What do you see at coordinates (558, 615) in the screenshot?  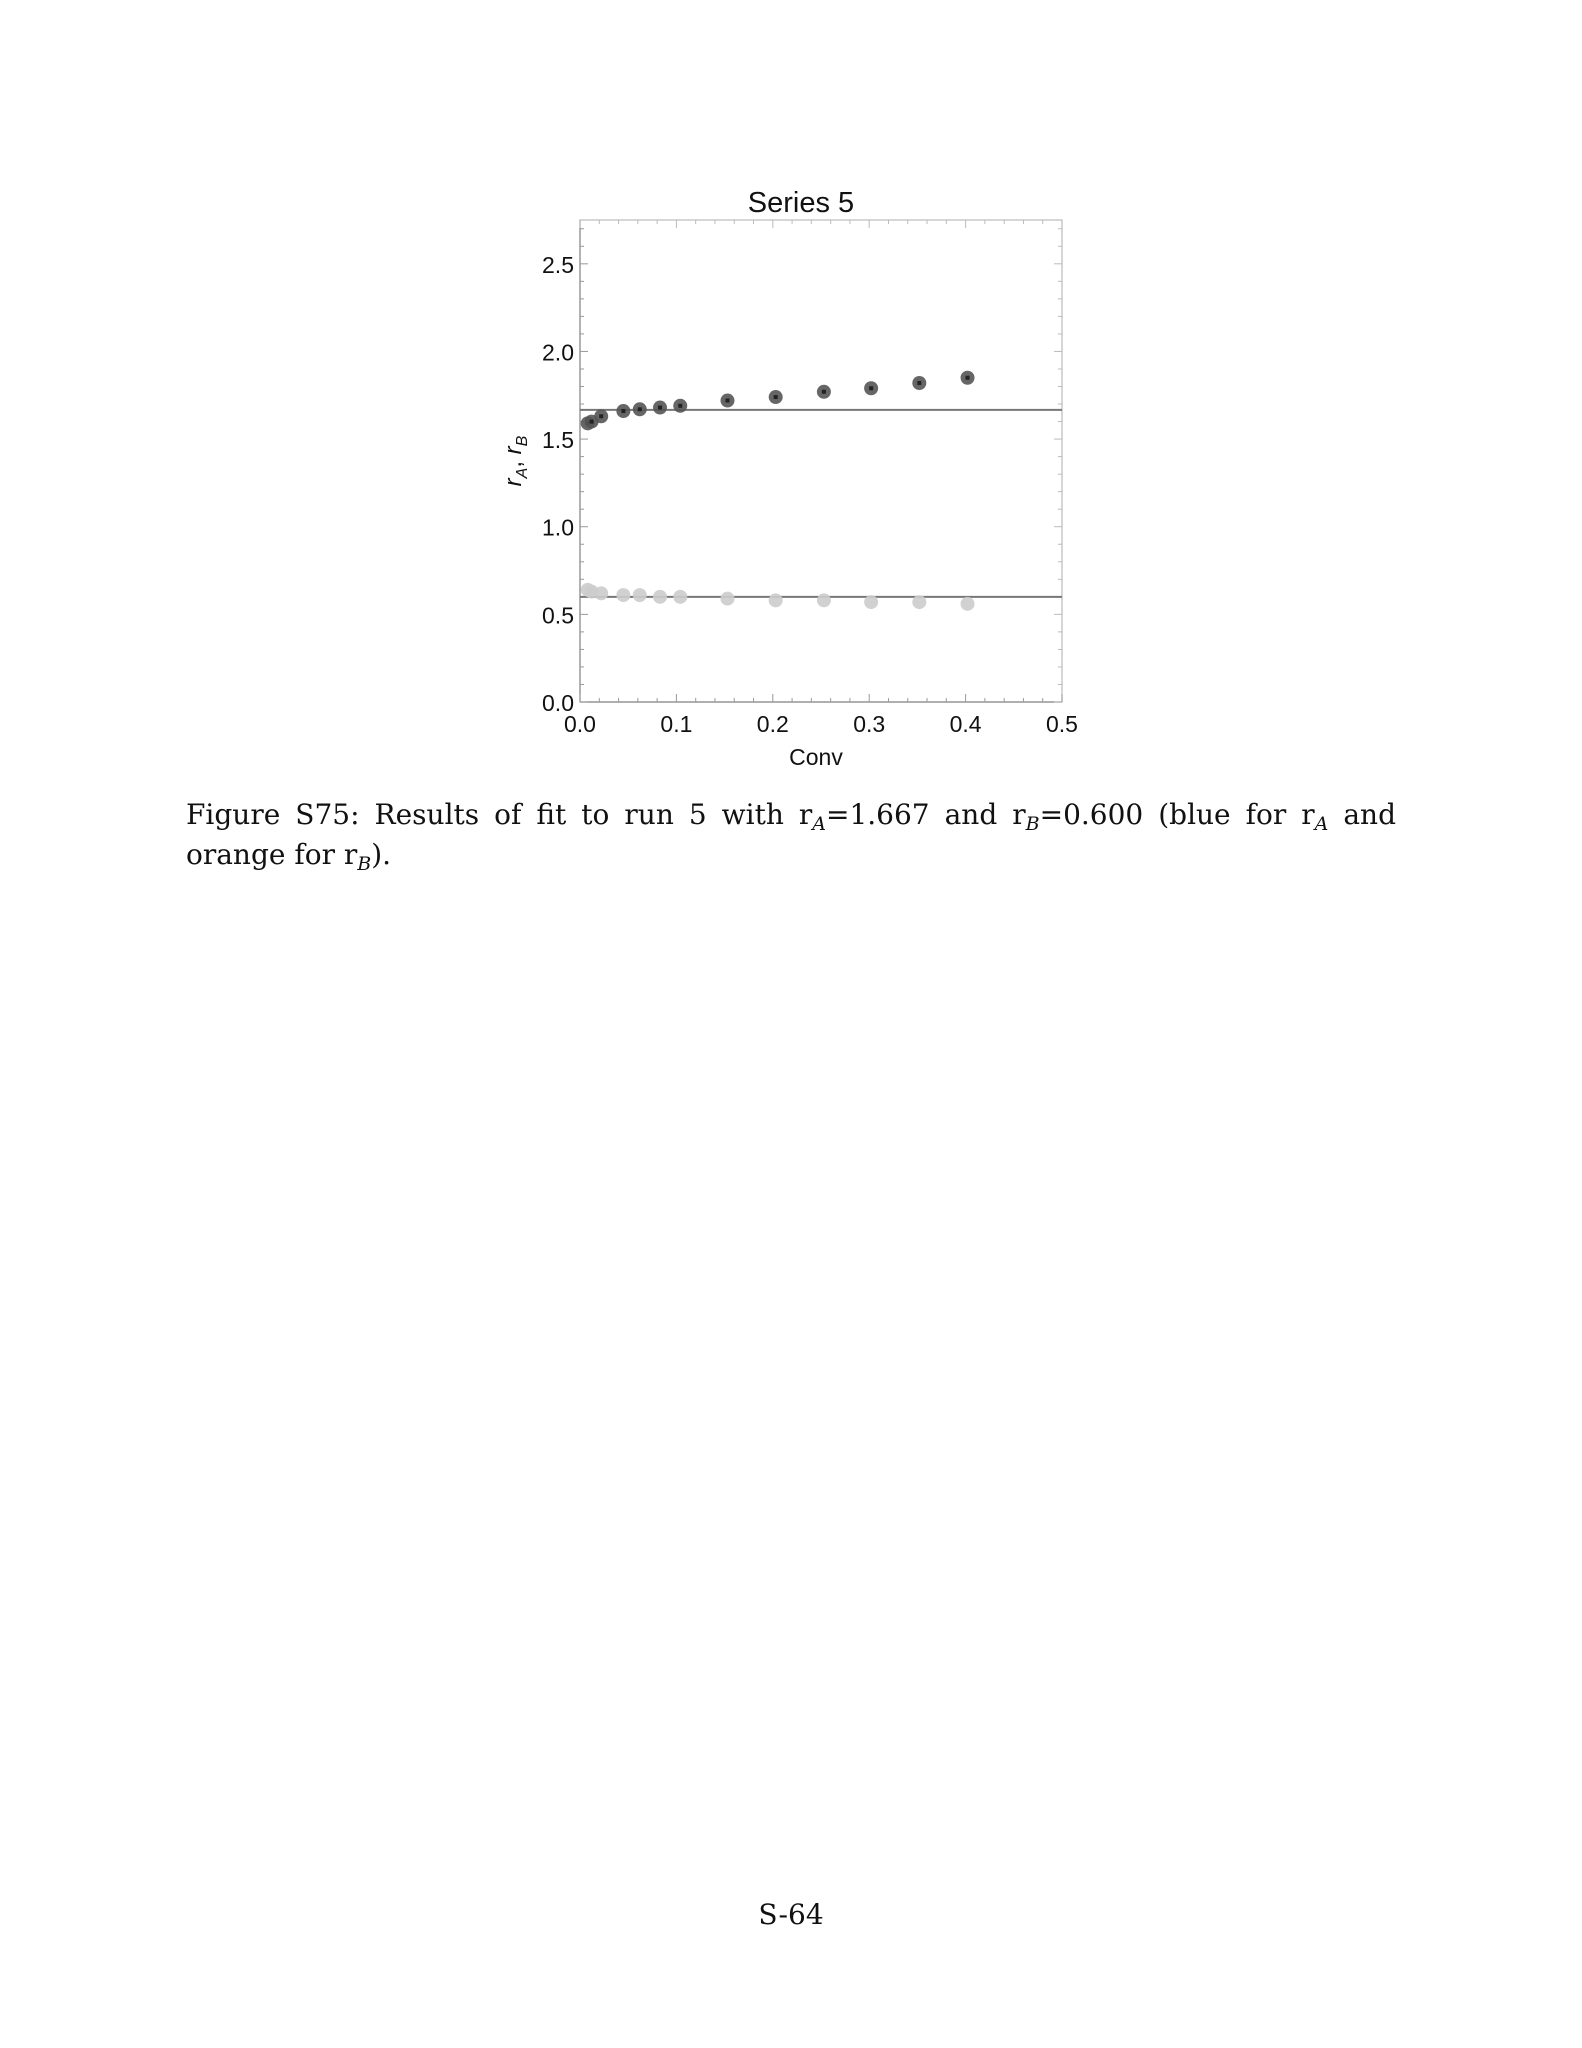 I see `y-tick-label: 0.5` at bounding box center [558, 615].